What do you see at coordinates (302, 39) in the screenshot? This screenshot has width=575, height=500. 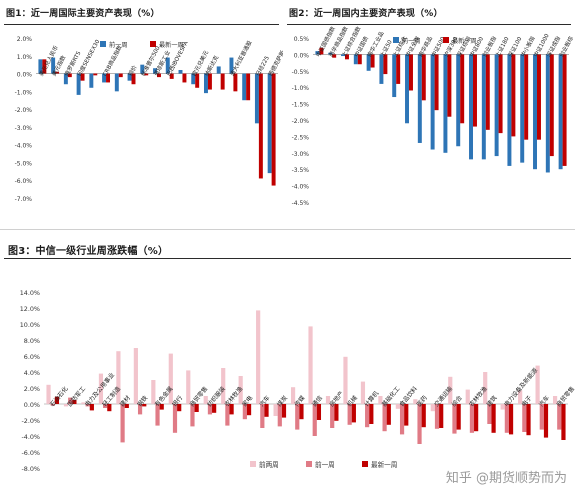 I see `y-tick-label: 0.5%` at bounding box center [302, 39].